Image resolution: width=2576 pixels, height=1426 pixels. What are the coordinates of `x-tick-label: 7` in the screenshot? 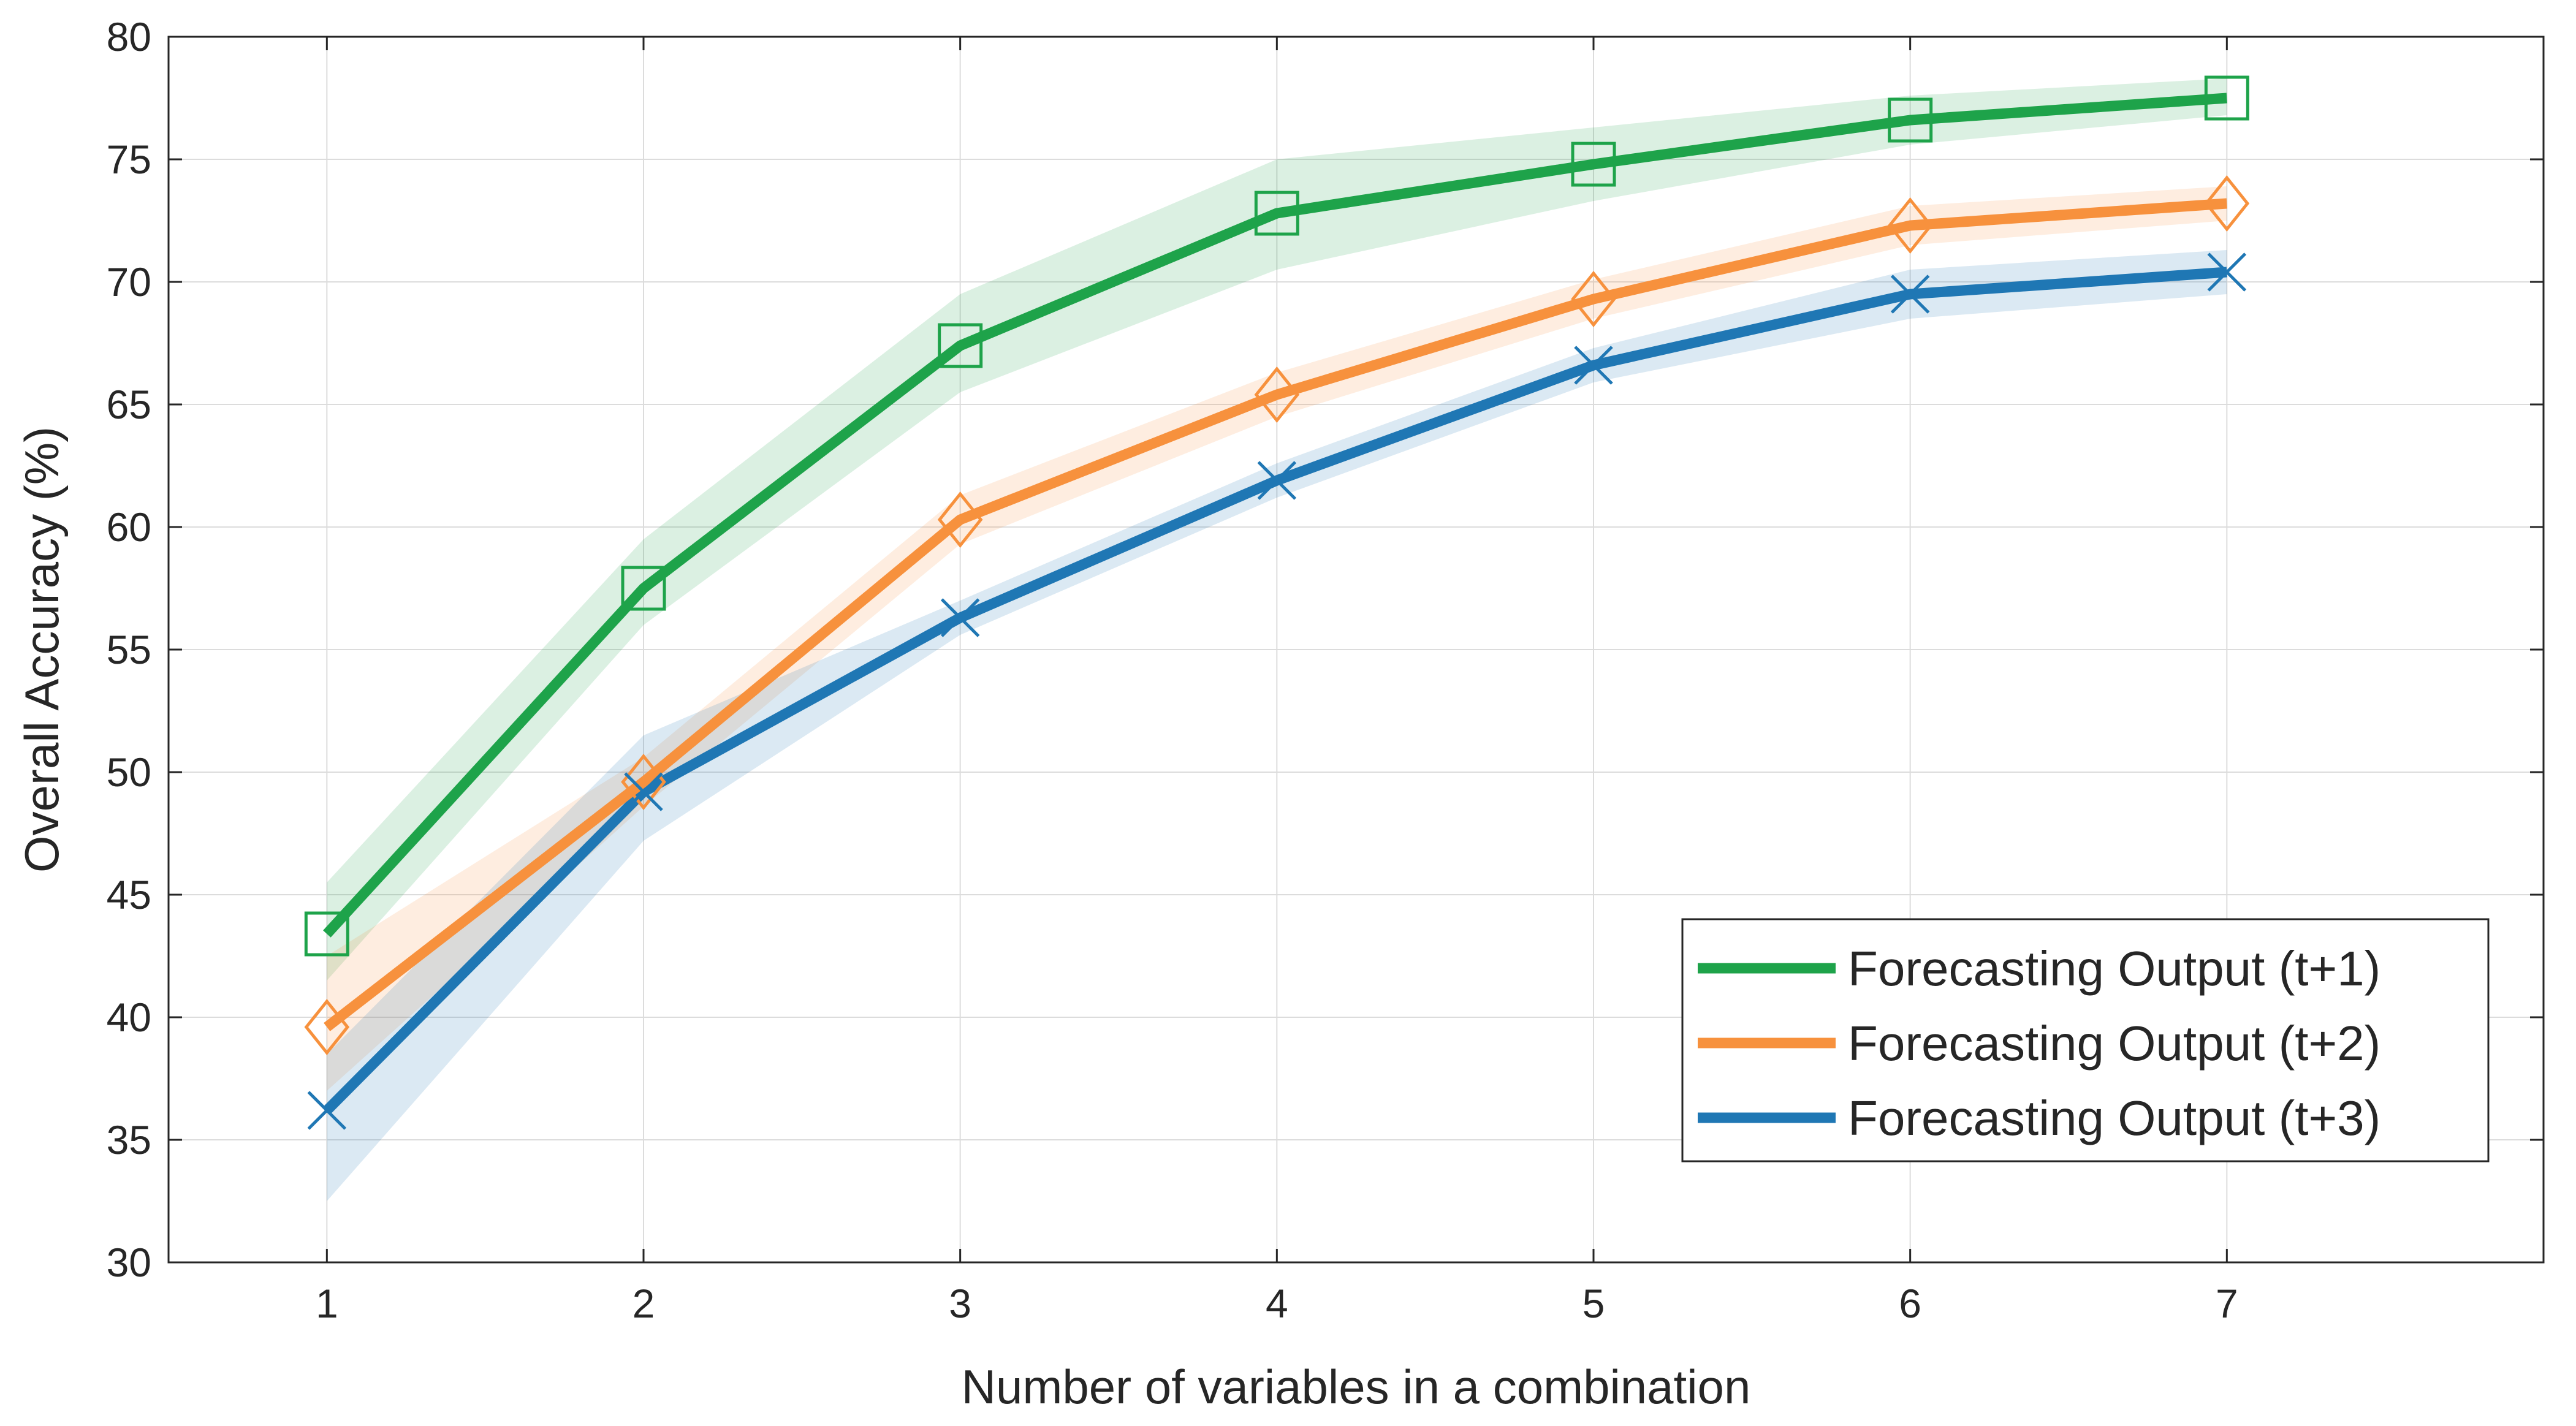 It's located at (2227, 1303).